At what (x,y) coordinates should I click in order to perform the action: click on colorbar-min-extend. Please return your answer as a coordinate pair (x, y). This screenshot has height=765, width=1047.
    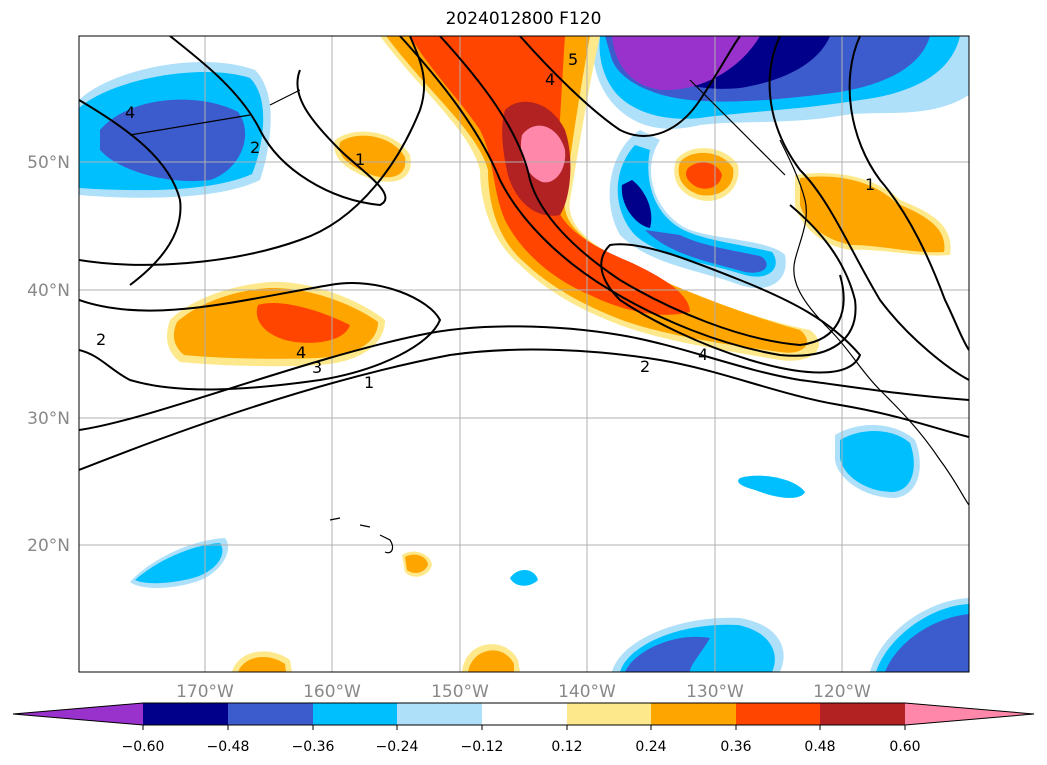
    Looking at the image, I should click on (78, 714).